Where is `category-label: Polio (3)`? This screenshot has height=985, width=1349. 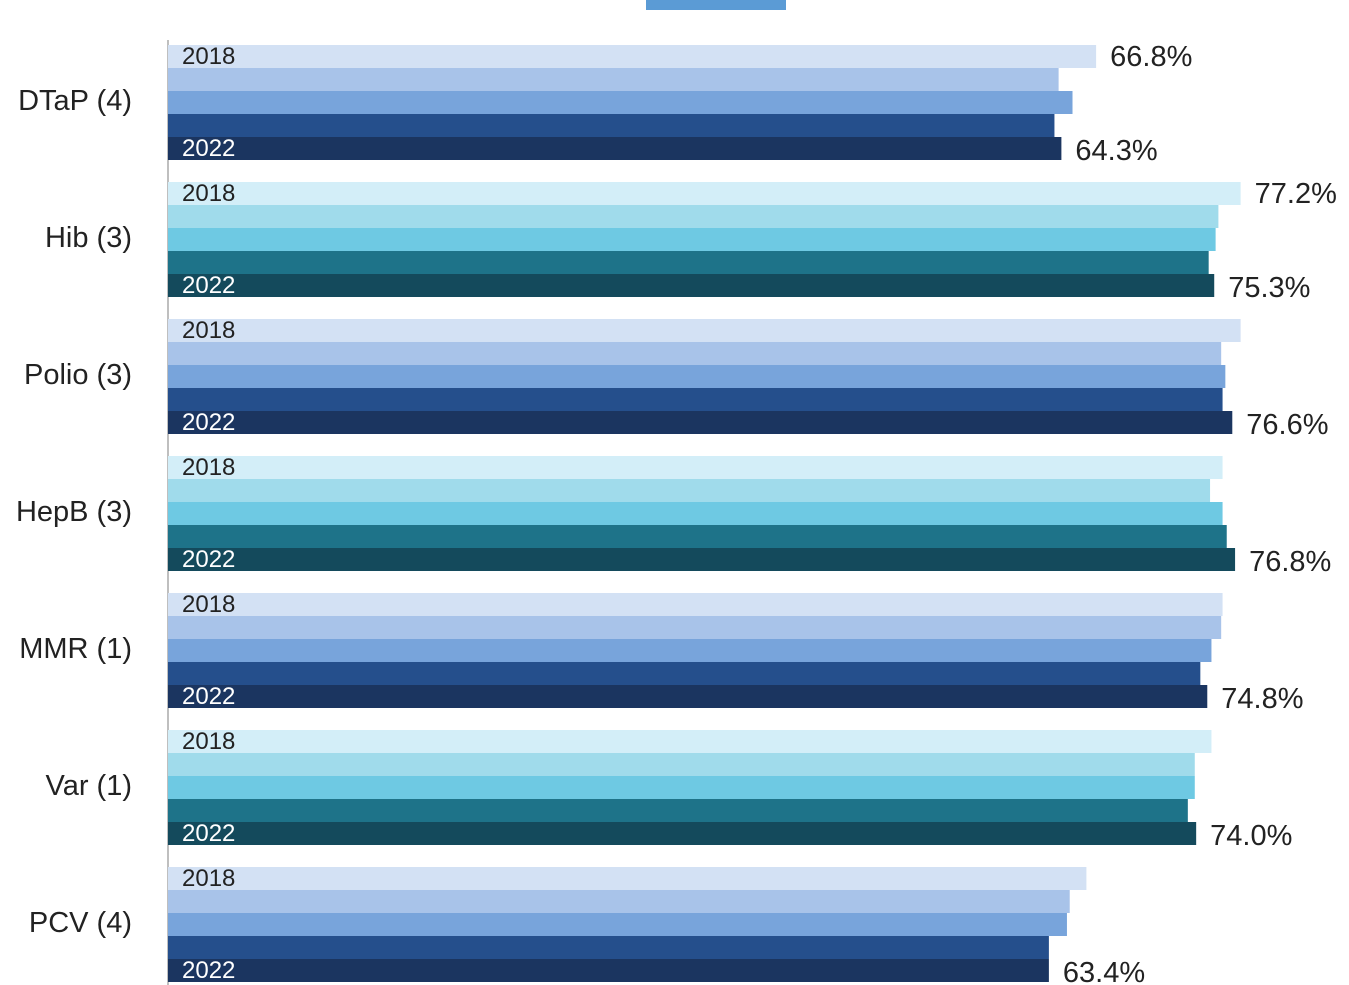
category-label: Polio (3) is located at coordinates (78, 375).